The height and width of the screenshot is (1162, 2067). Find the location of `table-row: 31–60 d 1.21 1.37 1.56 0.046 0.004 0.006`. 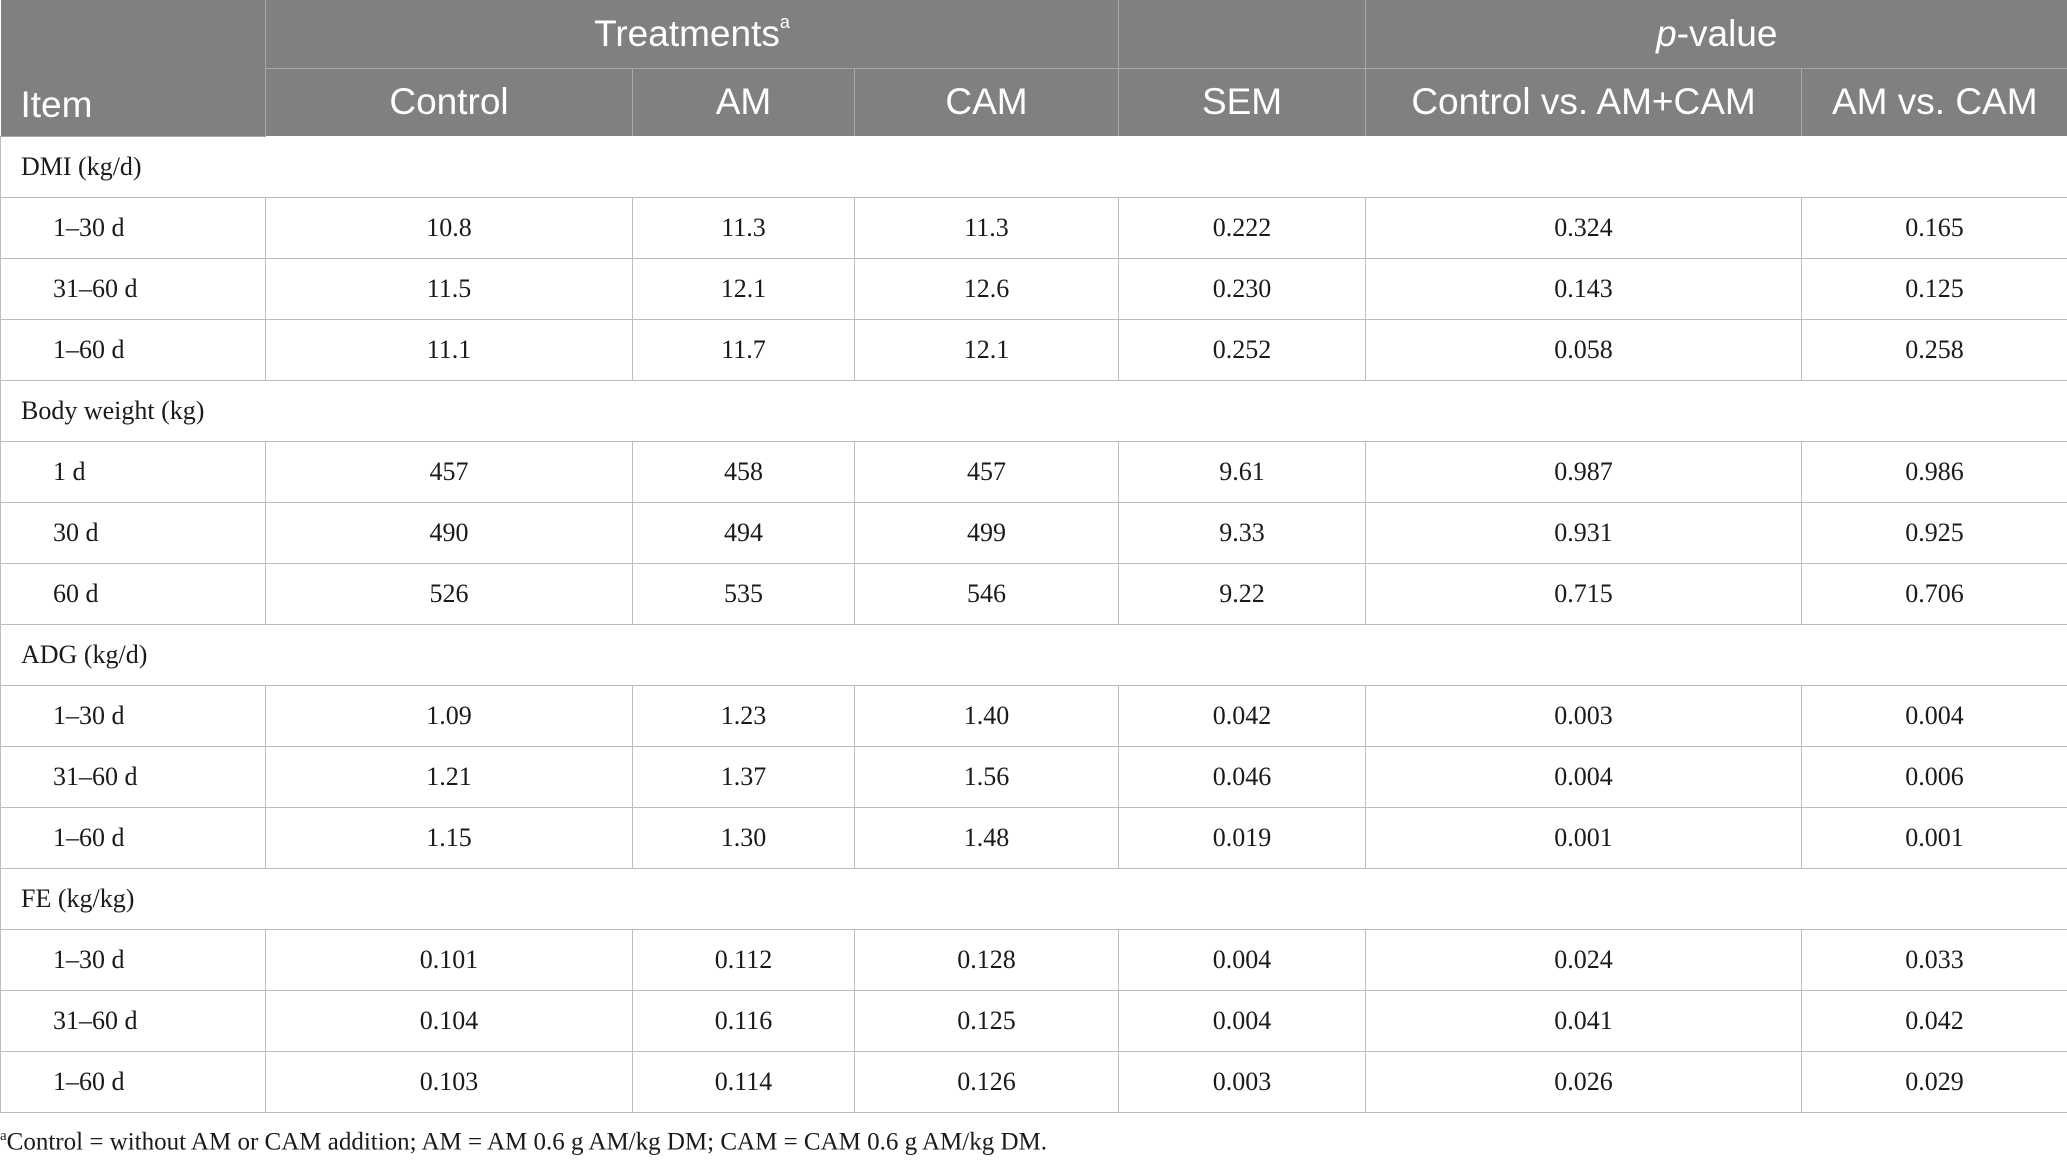

table-row: 31–60 d 1.21 1.37 1.56 0.046 0.004 0.006 is located at coordinates (1033, 777).